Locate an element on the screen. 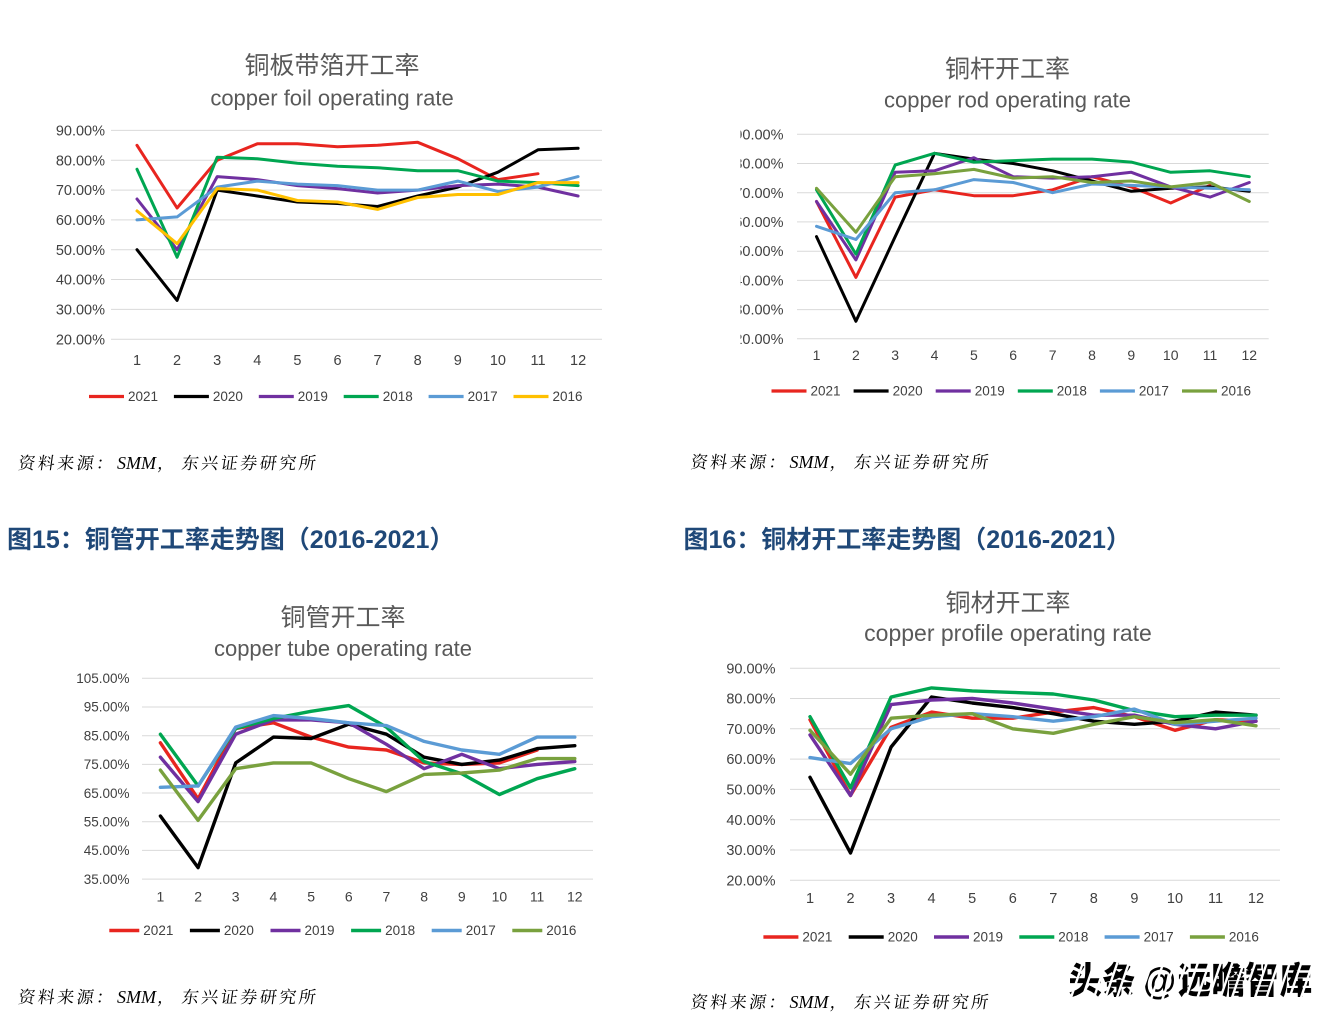 Image resolution: width=1342 pixels, height=1029 pixels. svg-text: copper rod operating rate is located at coordinates (1007, 100).